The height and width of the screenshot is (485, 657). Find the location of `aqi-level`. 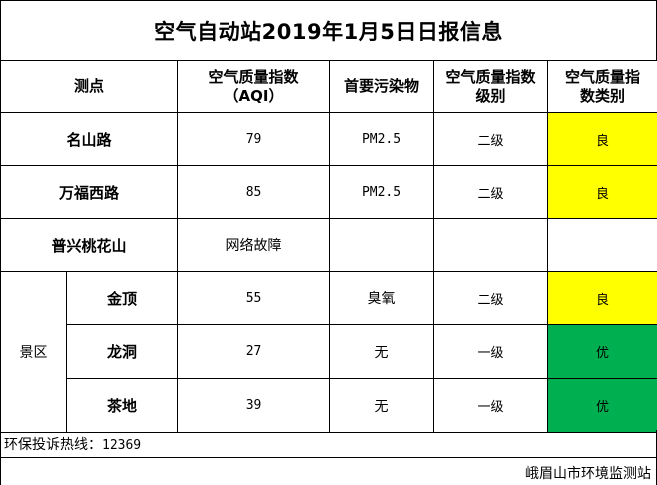

aqi-level is located at coordinates (491, 245).